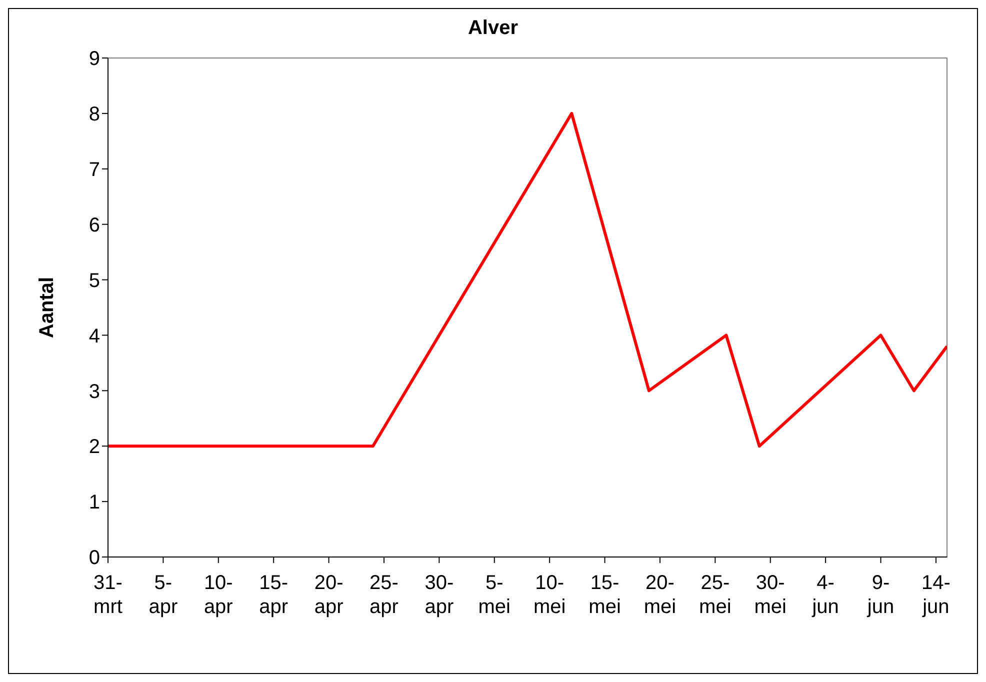  What do you see at coordinates (329, 595) in the screenshot?
I see `x-tick-label: 20-apr` at bounding box center [329, 595].